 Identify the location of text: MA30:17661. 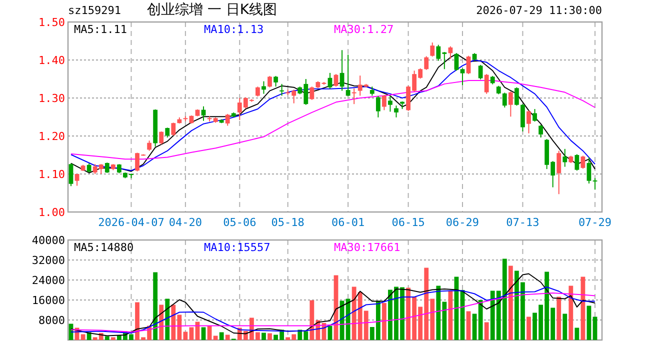
(367, 247).